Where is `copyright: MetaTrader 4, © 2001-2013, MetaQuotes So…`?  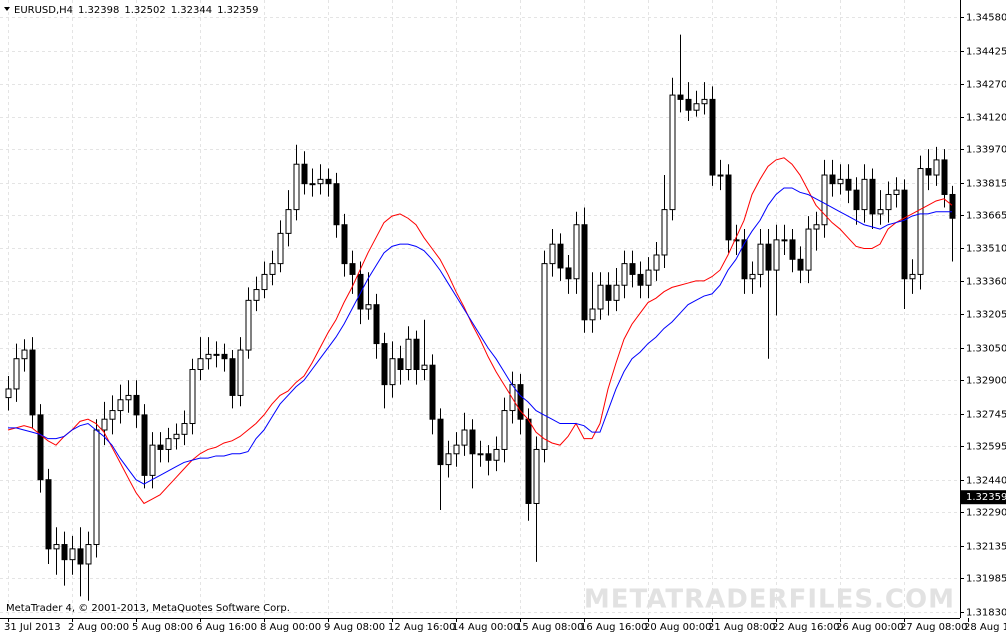 copyright: MetaTrader 4, © 2001-2013, MetaQuotes So… is located at coordinates (148, 608).